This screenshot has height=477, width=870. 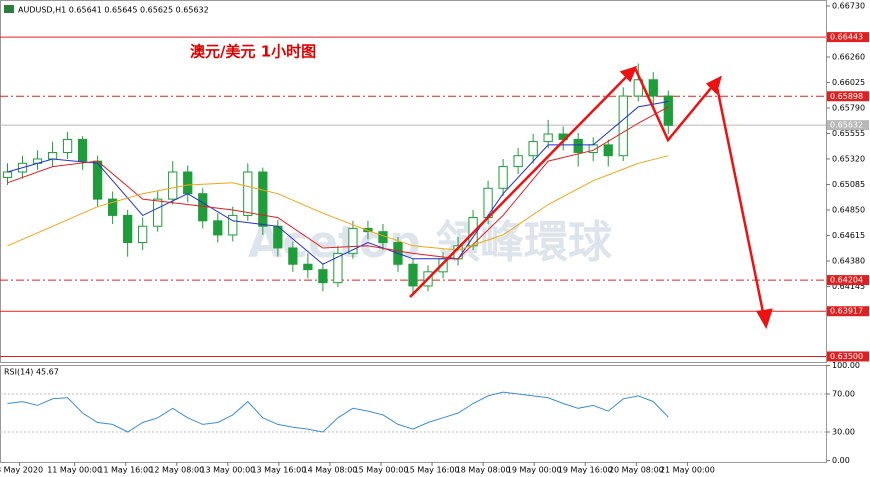 What do you see at coordinates (430, 242) in the screenshot?
I see `watermark: Acetop 領峰環球` at bounding box center [430, 242].